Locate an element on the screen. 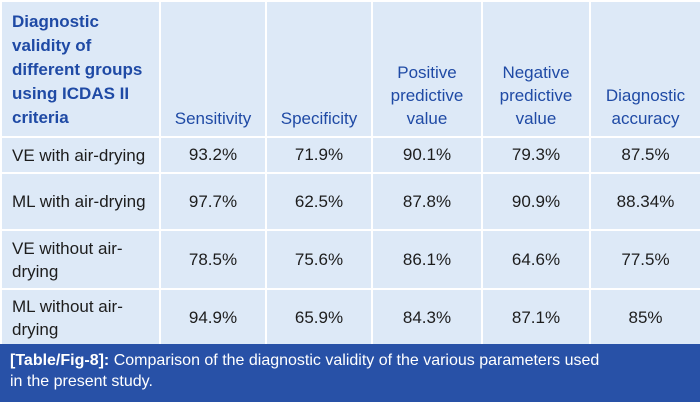 This screenshot has height=402, width=700. ppv-cell: 90.1% is located at coordinates (427, 155).